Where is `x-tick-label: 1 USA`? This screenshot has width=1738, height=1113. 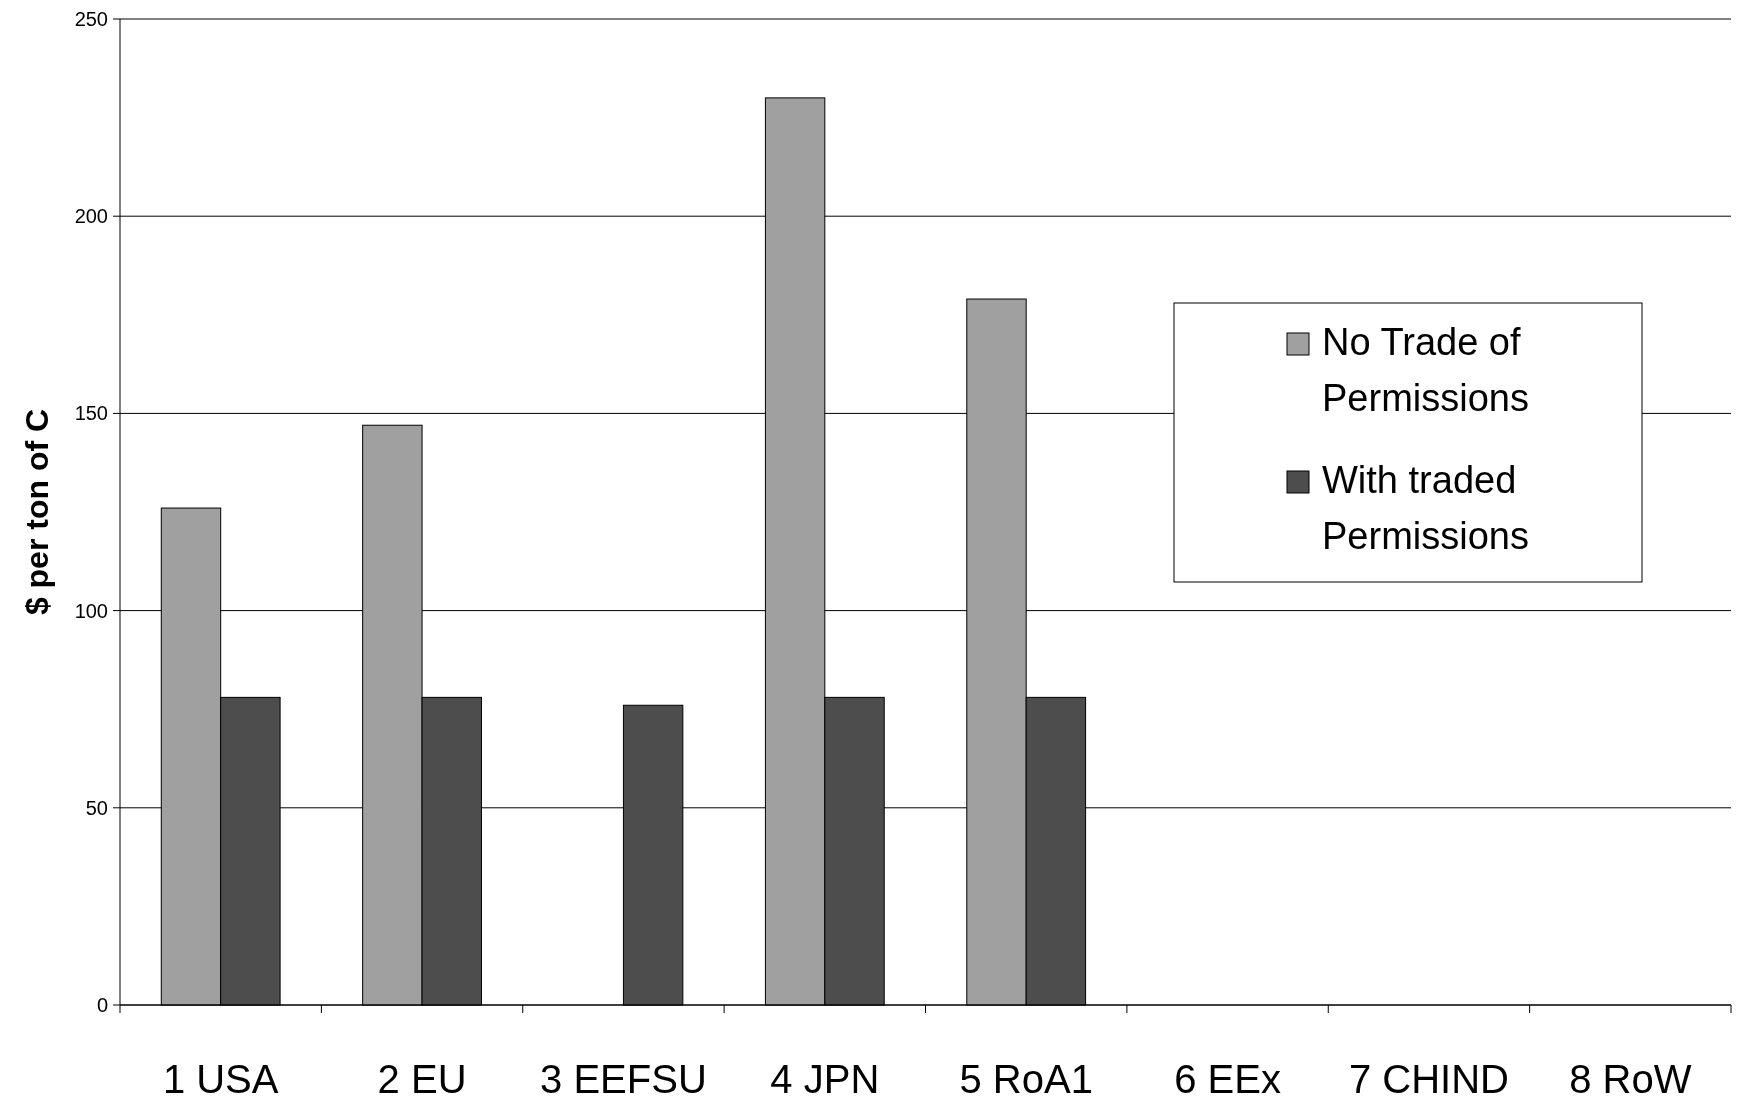
x-tick-label: 1 USA is located at coordinates (220, 1079).